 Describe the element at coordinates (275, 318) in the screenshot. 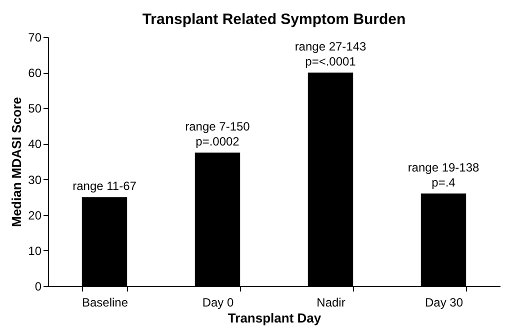

I see `x-axis-title: Transplant Day` at that location.